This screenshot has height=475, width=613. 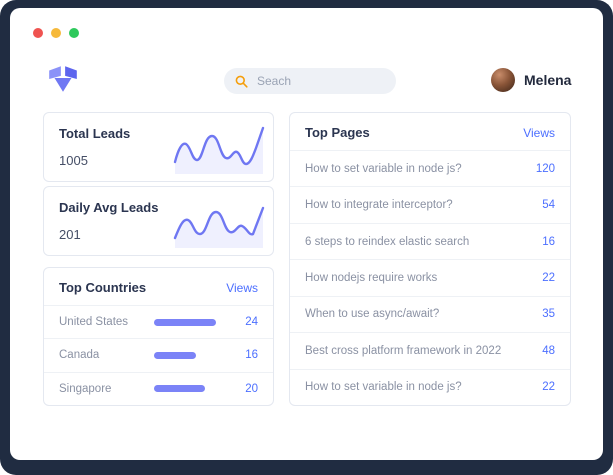 I want to click on page-row: Best cross platform framework in 2022 48, so click(x=430, y=350).